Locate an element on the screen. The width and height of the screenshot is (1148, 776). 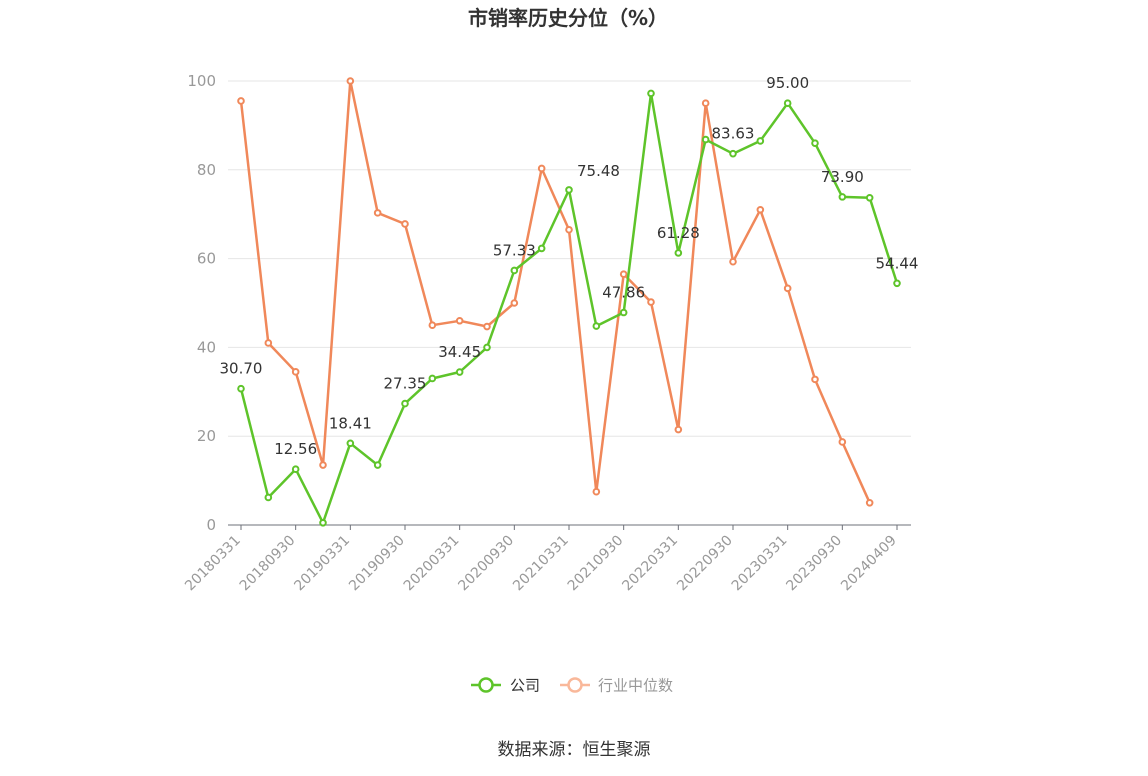
data-label: 61.28 is located at coordinates (678, 233).